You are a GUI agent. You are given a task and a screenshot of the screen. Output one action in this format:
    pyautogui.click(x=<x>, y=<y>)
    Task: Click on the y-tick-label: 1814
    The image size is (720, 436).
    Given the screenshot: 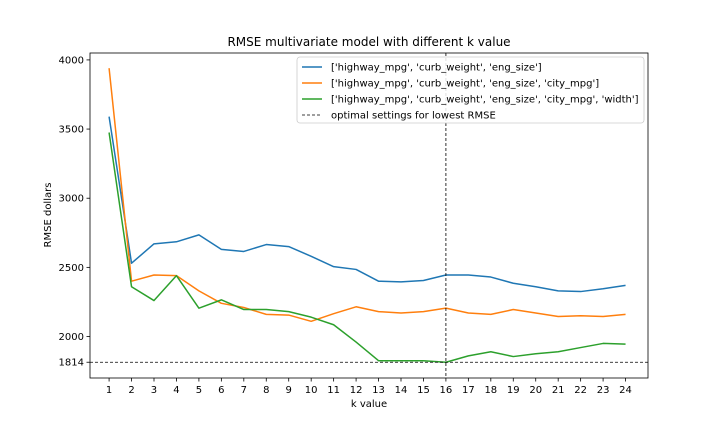 What is the action you would take?
    pyautogui.click(x=71, y=363)
    